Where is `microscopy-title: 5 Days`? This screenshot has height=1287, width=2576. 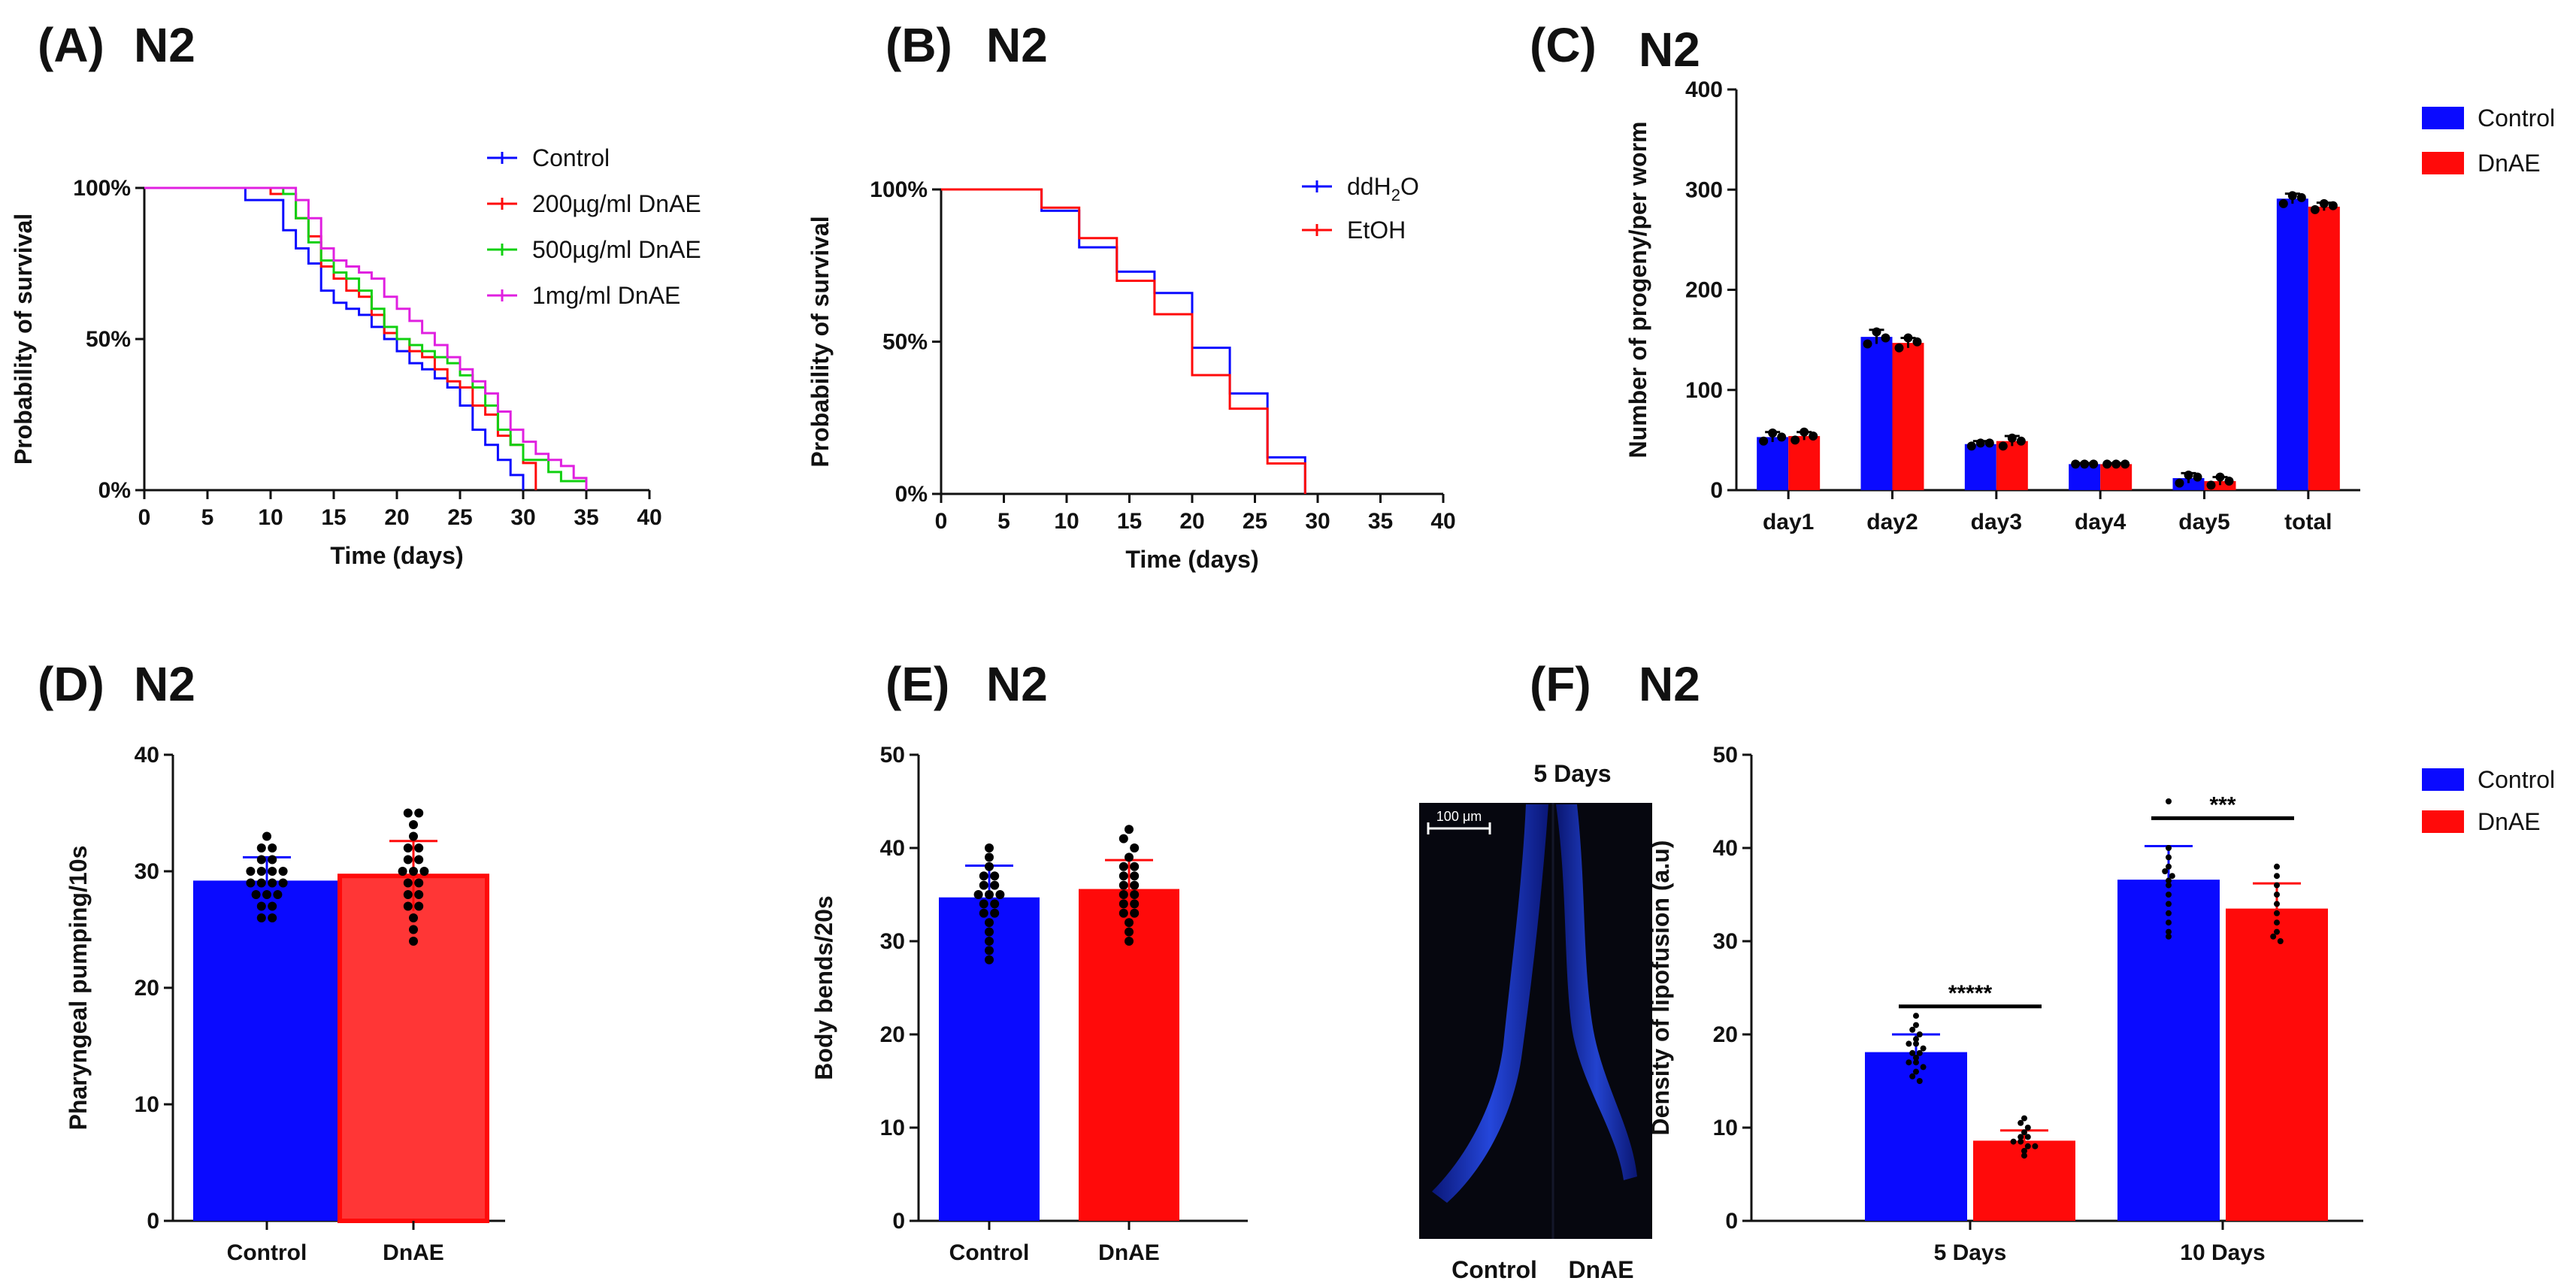
microscopy-title: 5 Days is located at coordinates (1572, 773).